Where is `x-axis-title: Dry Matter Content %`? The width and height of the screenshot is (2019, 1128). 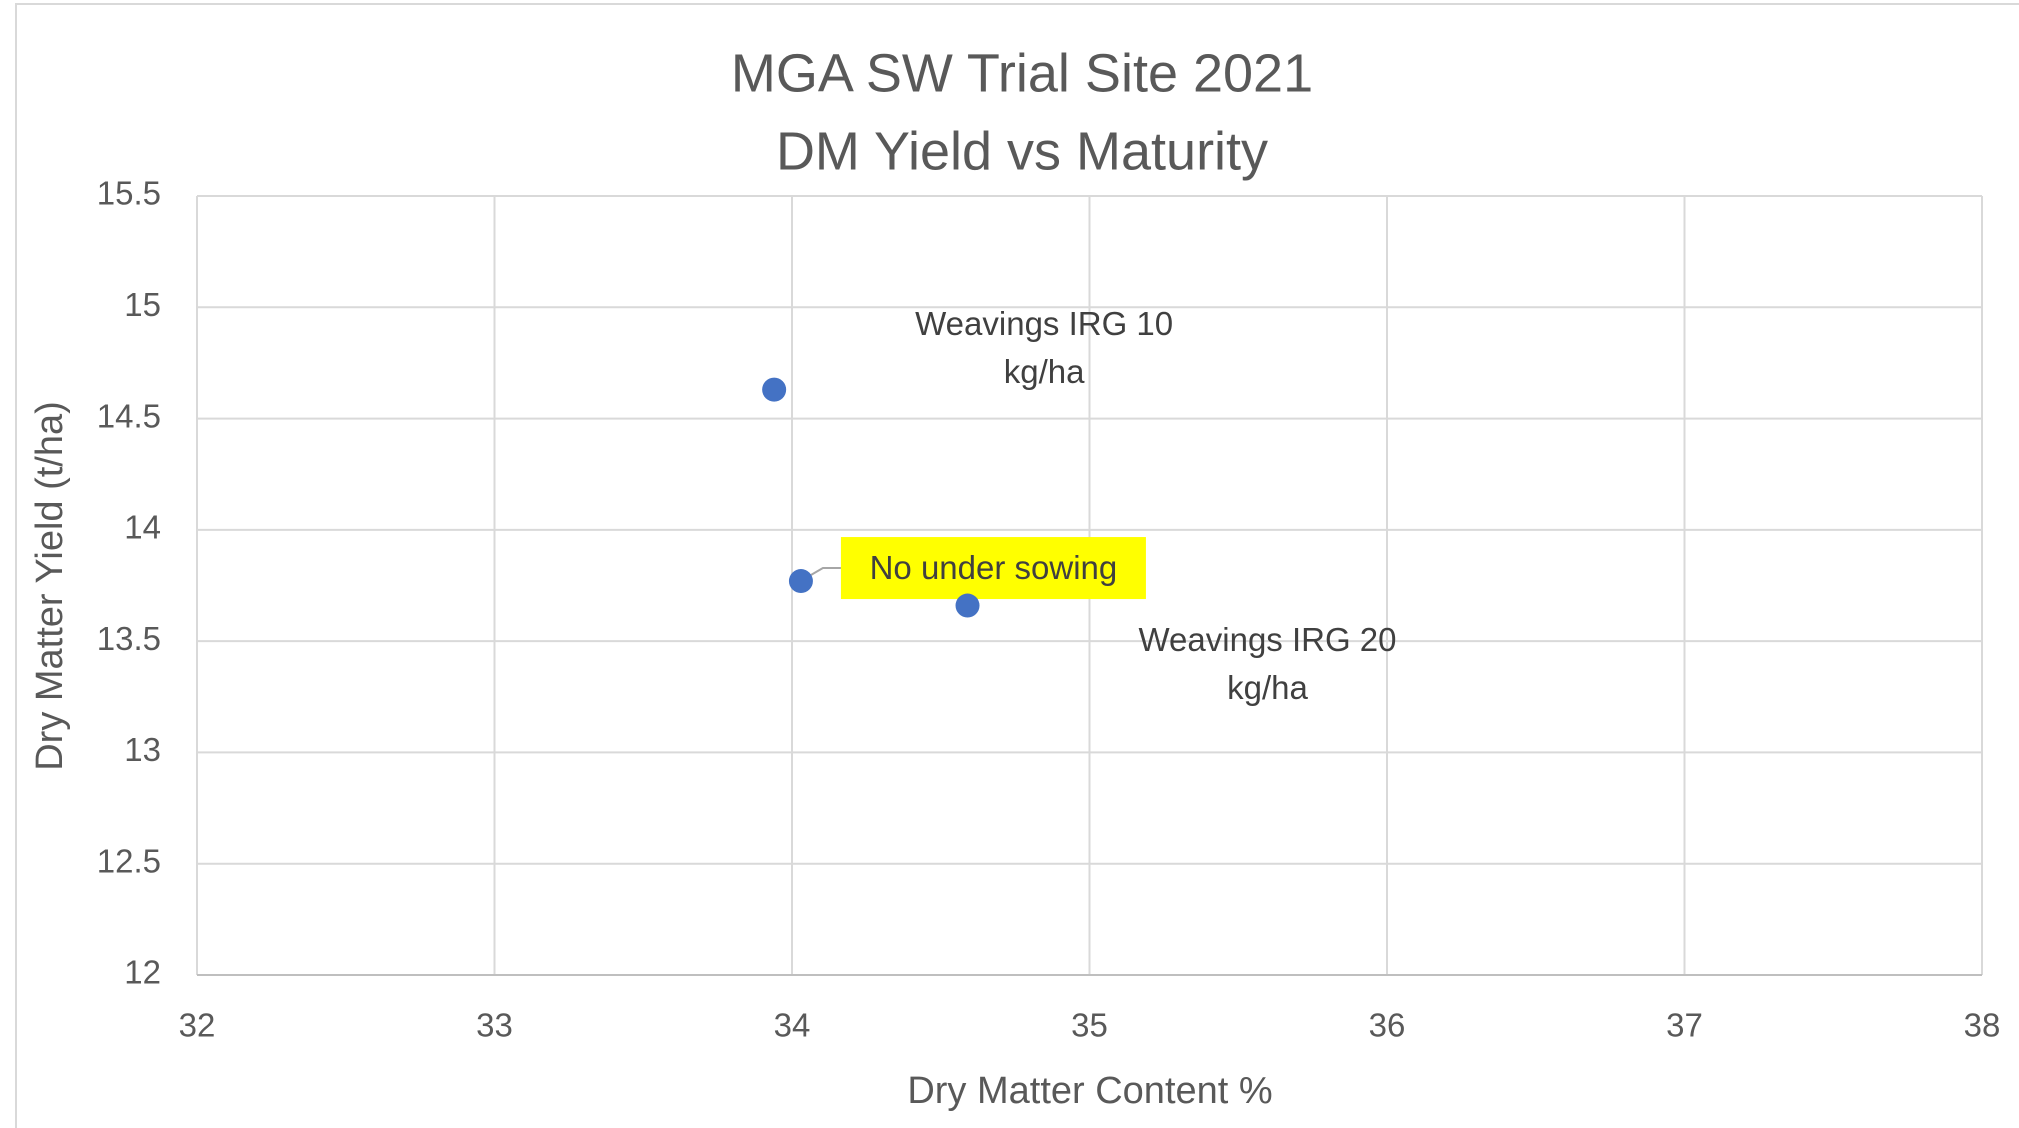
x-axis-title: Dry Matter Content % is located at coordinates (1089, 1091).